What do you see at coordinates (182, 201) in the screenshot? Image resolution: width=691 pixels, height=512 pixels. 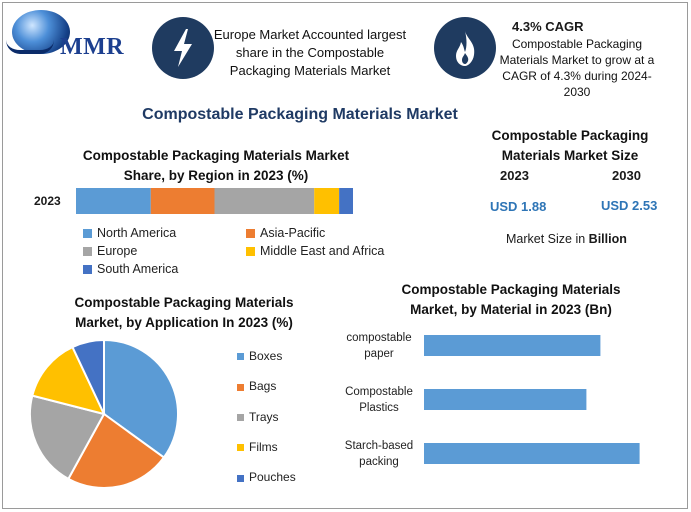 I see `region-bar-segment-asia-pacific` at bounding box center [182, 201].